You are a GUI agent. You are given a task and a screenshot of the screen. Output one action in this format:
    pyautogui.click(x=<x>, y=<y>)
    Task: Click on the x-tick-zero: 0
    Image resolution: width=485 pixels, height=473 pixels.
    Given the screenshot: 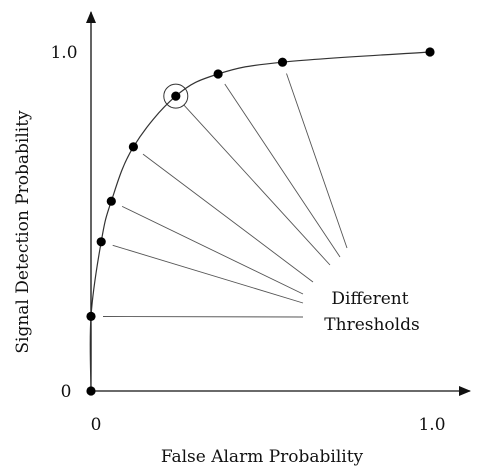 What is the action you would take?
    pyautogui.click(x=96, y=425)
    